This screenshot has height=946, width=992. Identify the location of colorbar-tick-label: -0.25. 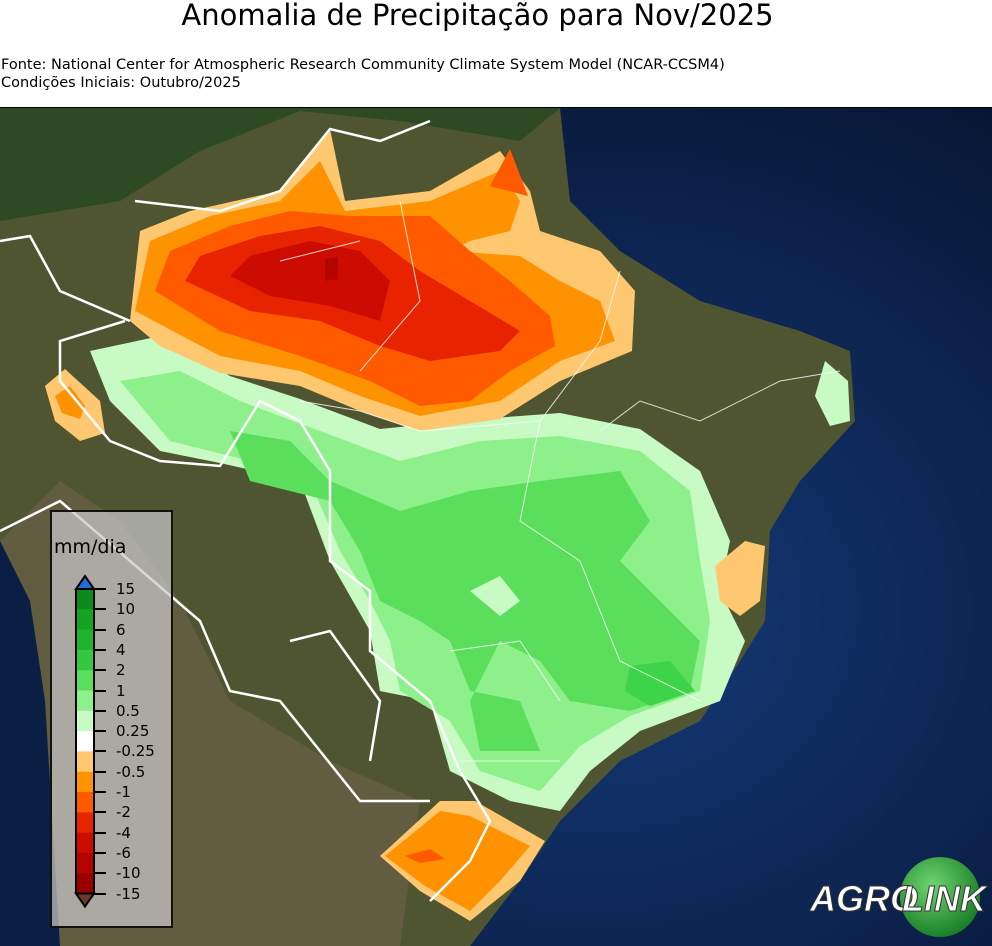
(135, 751).